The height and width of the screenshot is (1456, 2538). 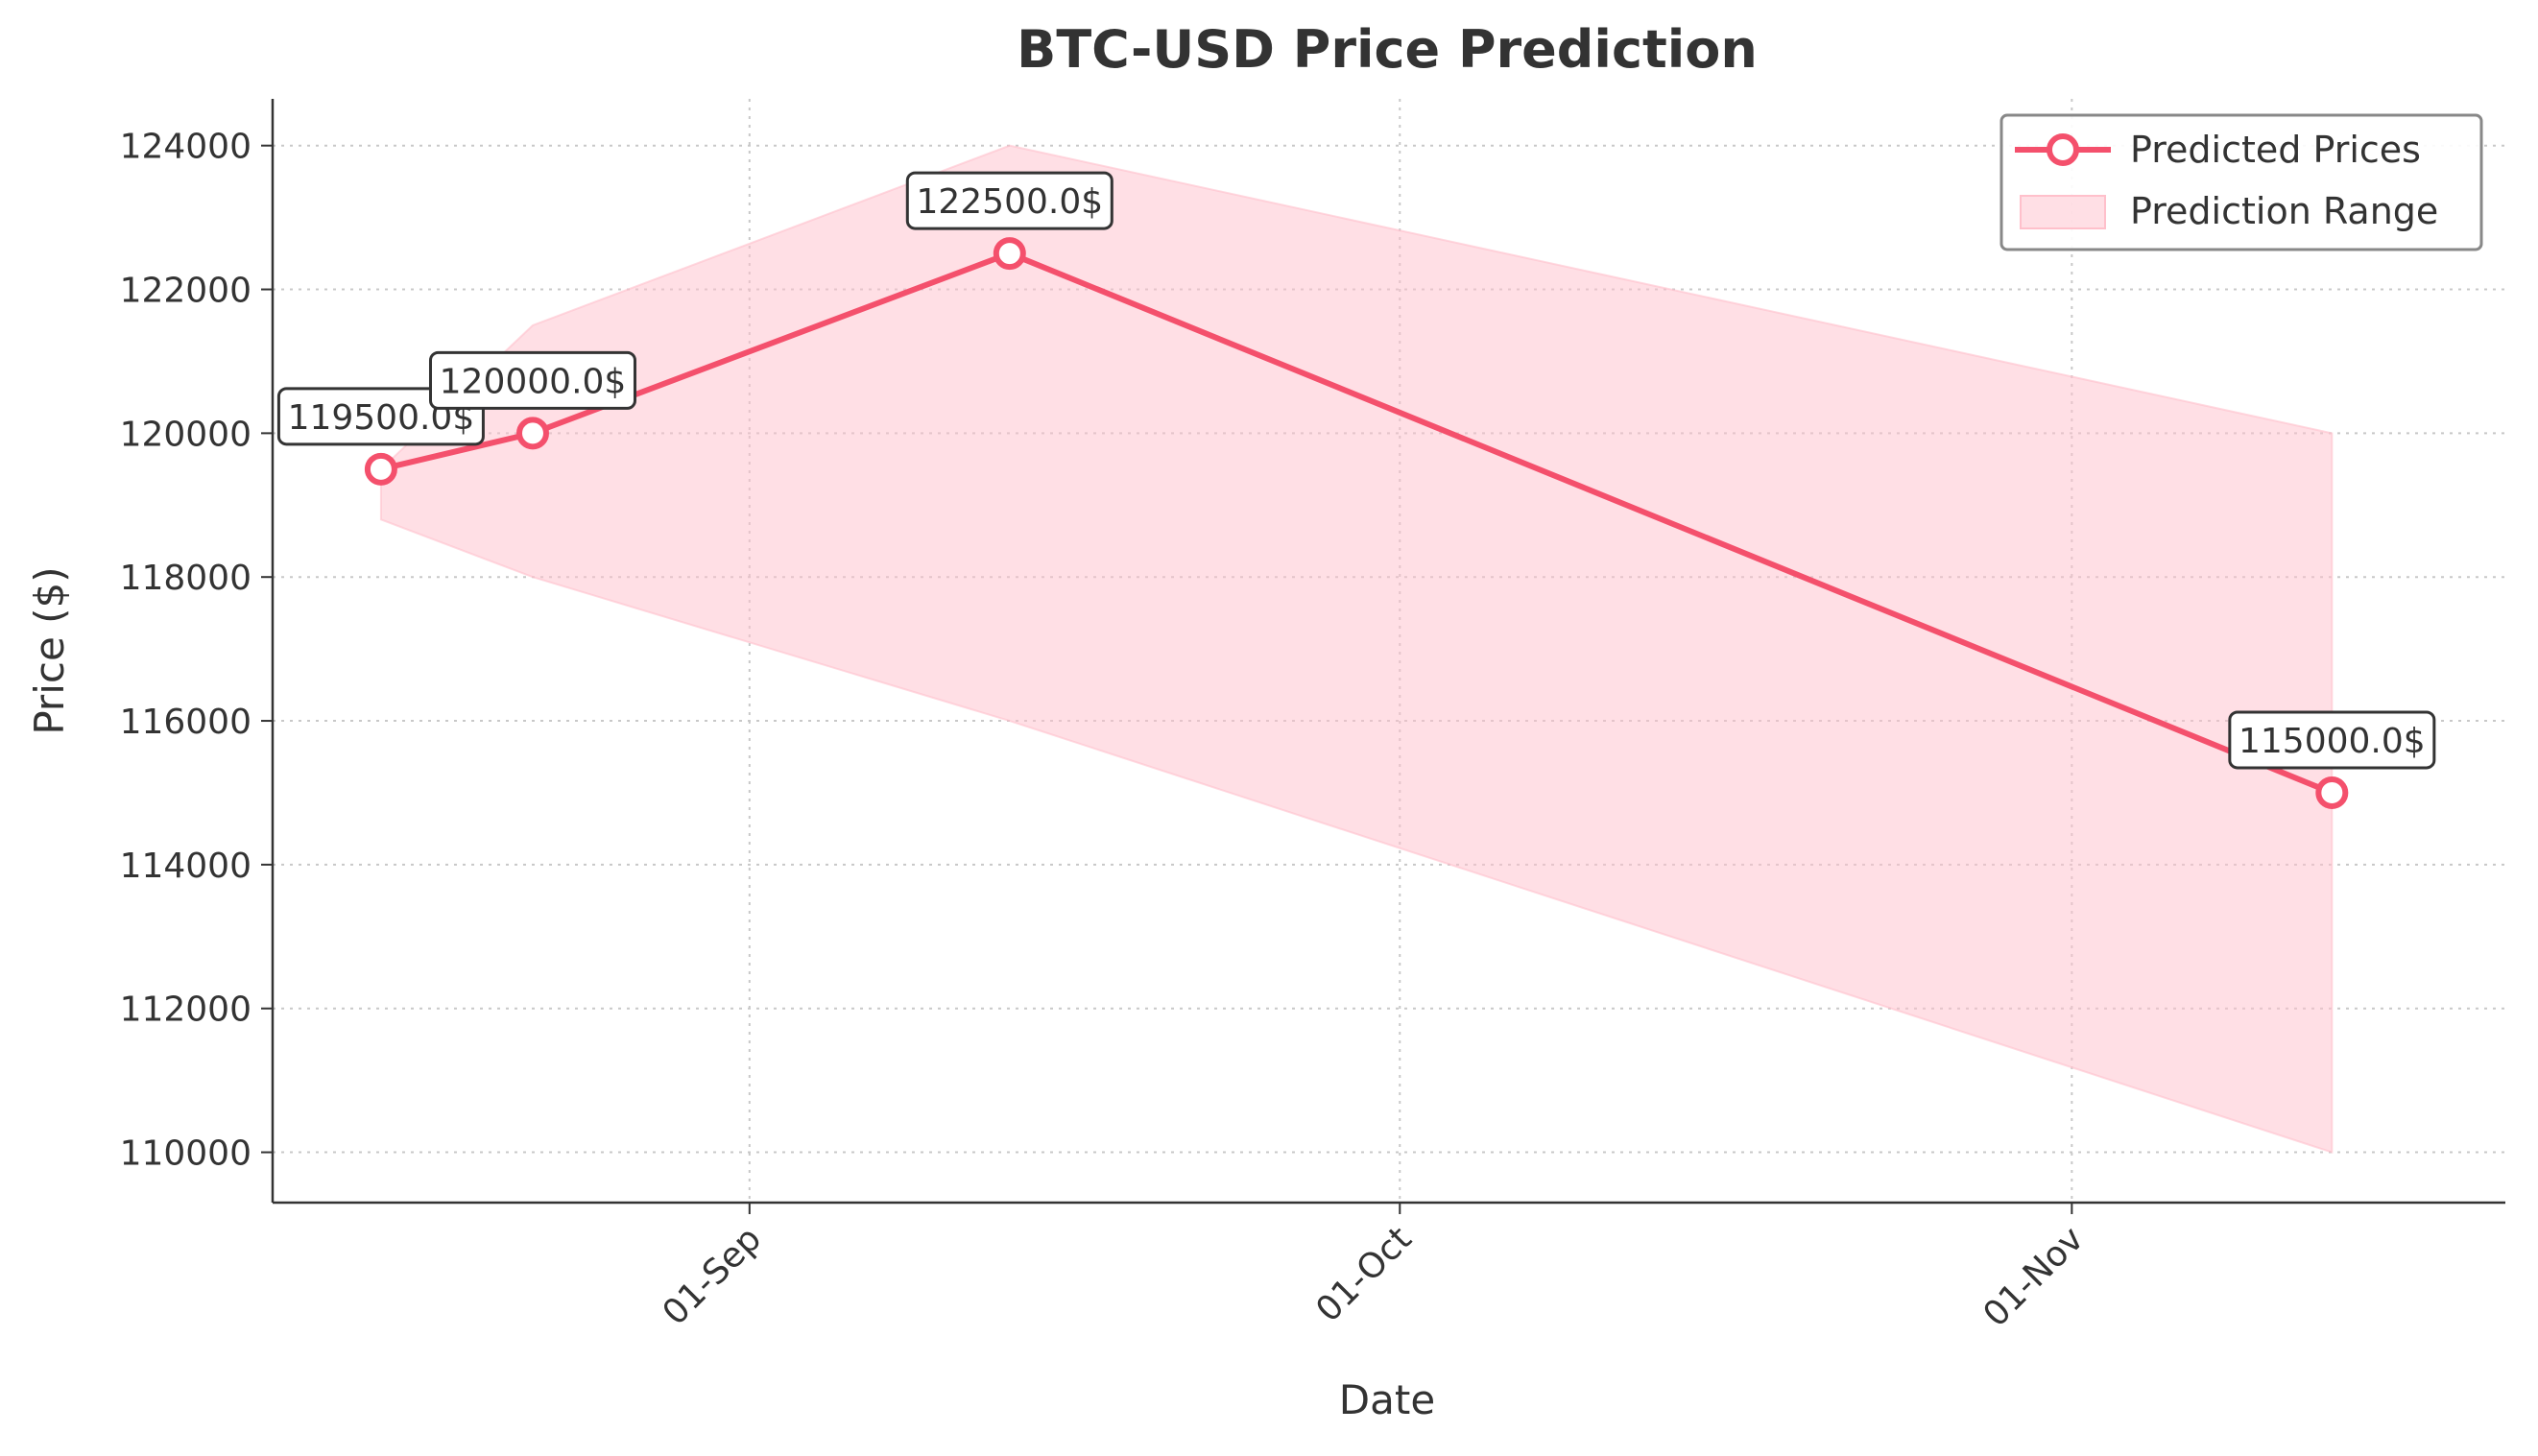 What do you see at coordinates (713, 1276) in the screenshot?
I see `x-tick-label: 01-Sep` at bounding box center [713, 1276].